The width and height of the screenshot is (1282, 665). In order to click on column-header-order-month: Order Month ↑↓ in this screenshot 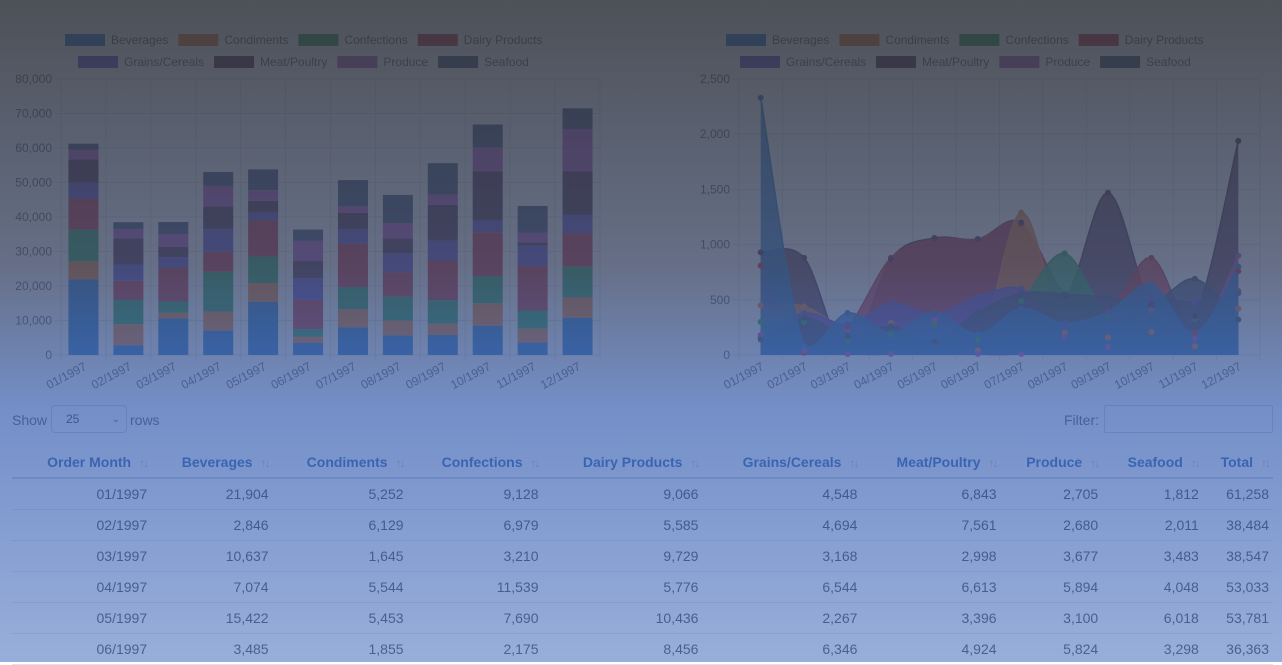, I will do `click(82, 462)`.